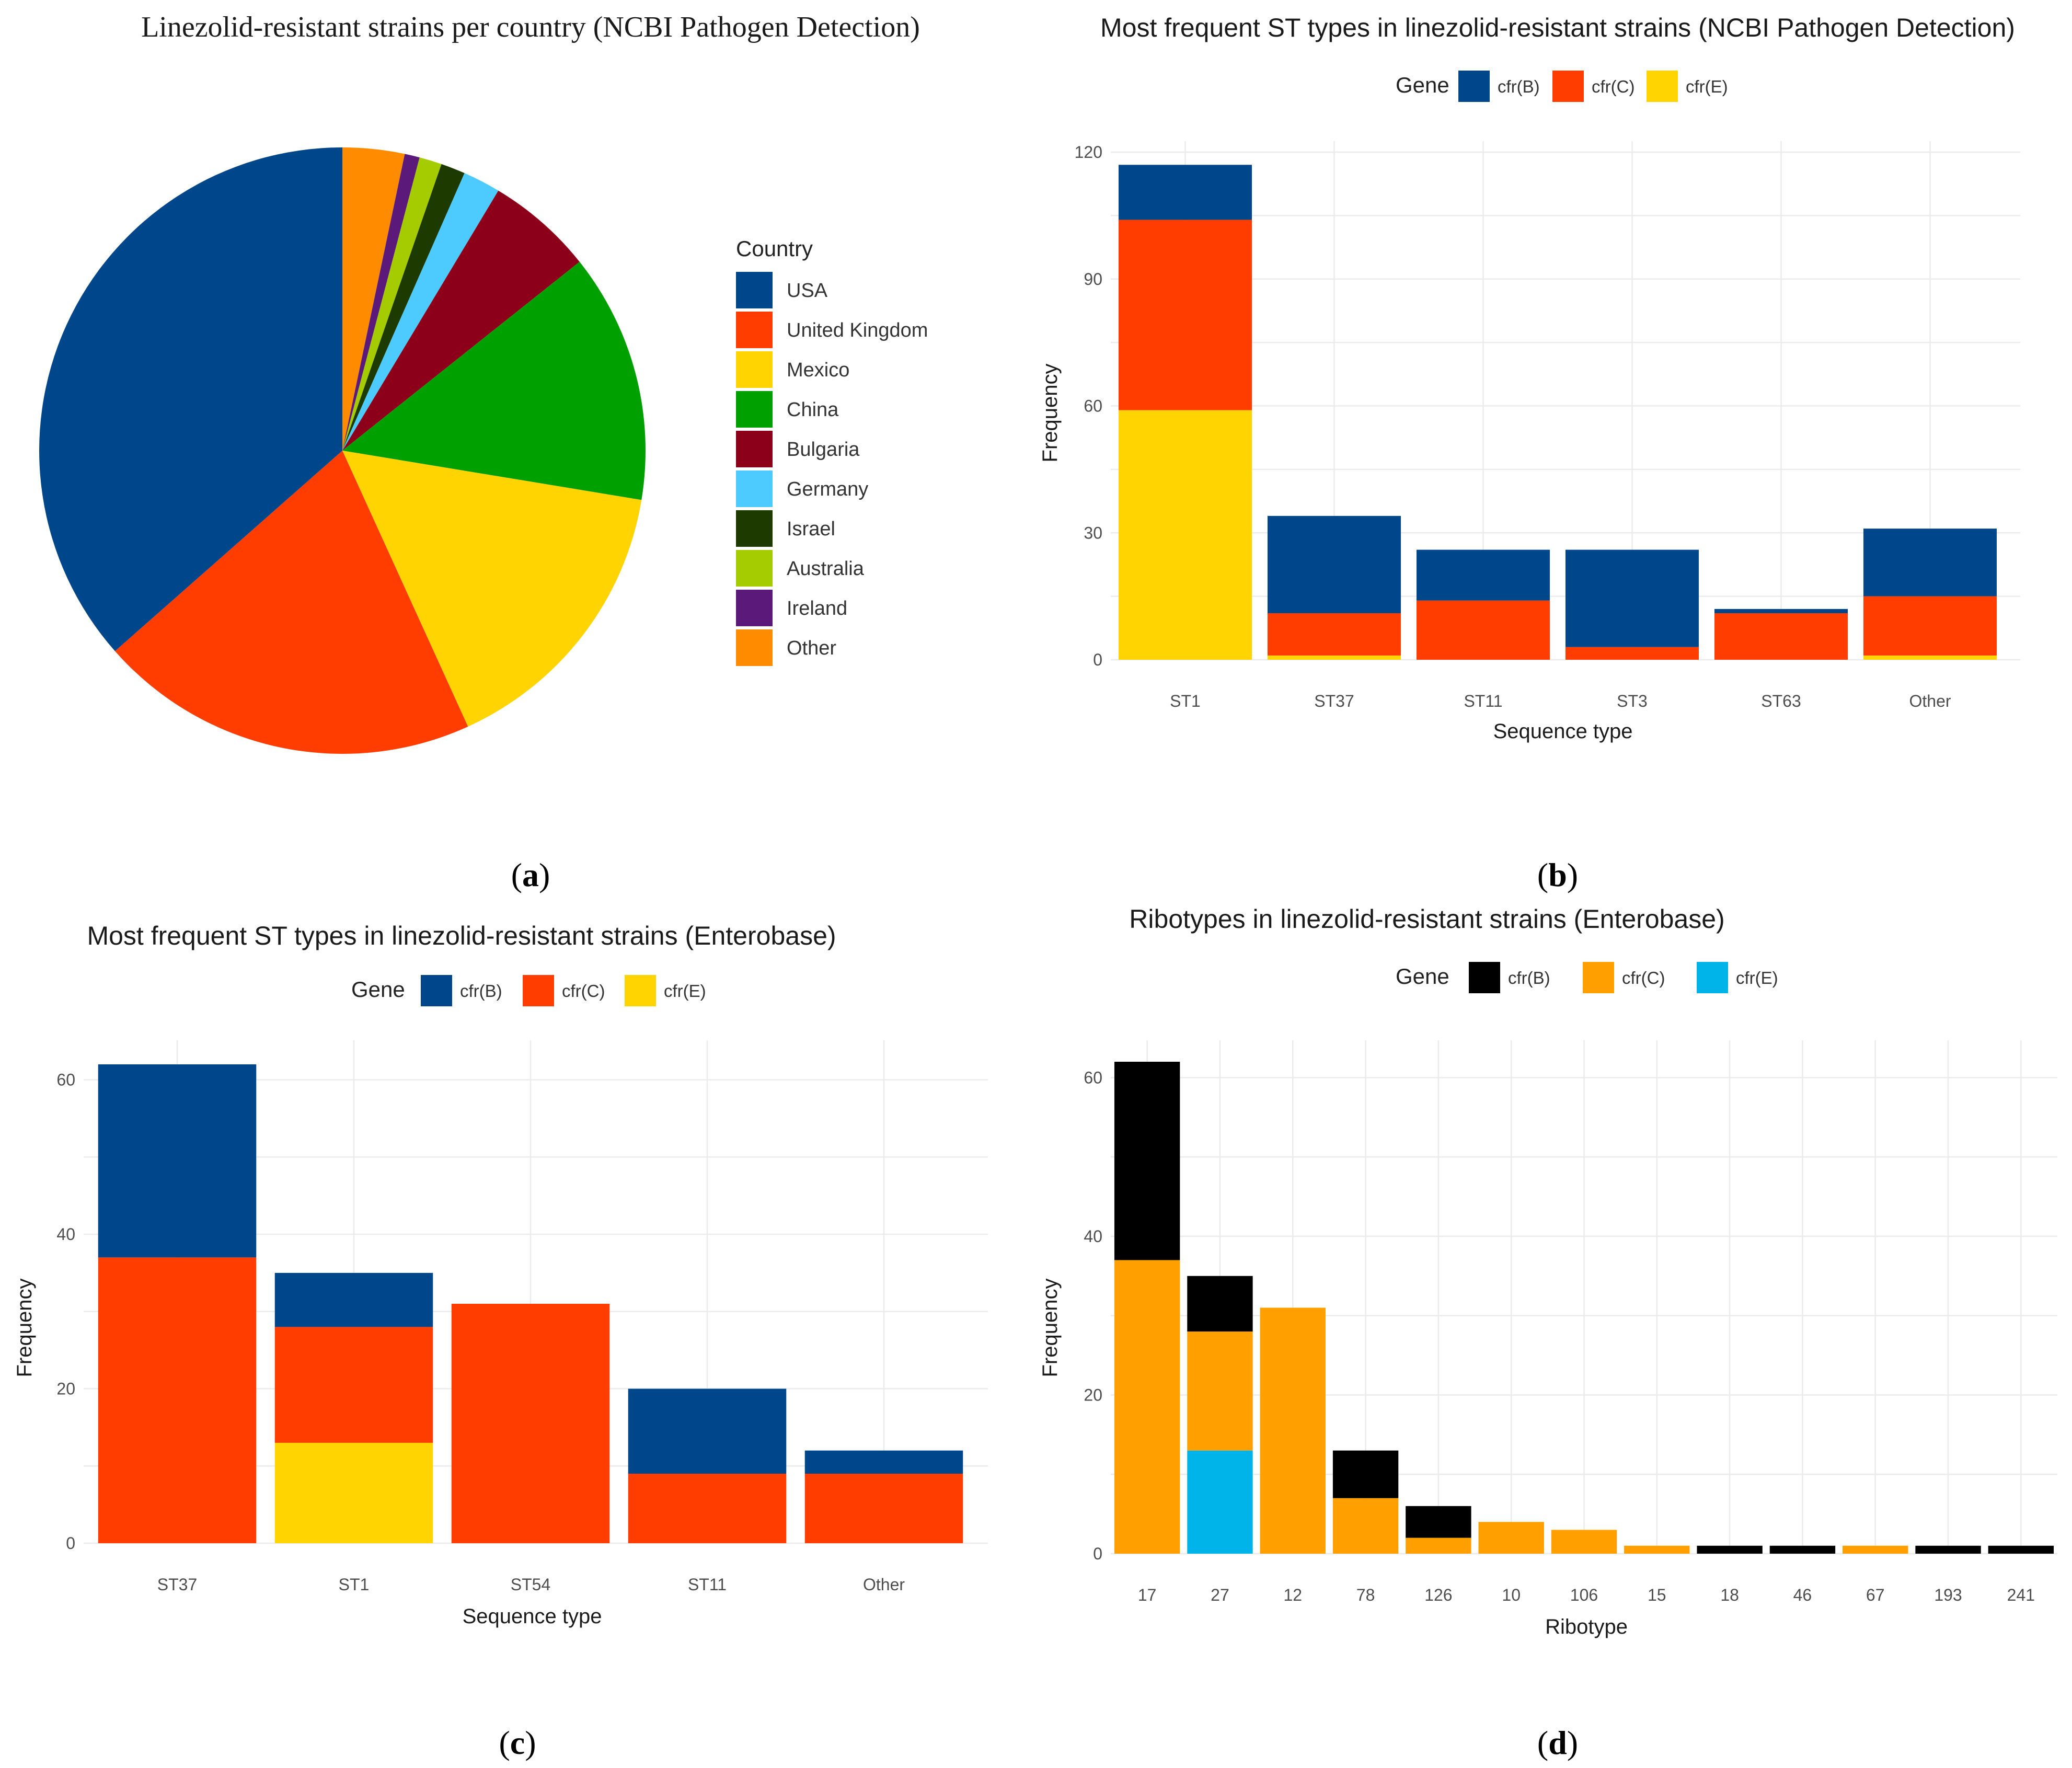 Image resolution: width=2072 pixels, height=1768 pixels. Describe the element at coordinates (1876, 1549) in the screenshot. I see `bar-d-67-cfr-c` at that location.